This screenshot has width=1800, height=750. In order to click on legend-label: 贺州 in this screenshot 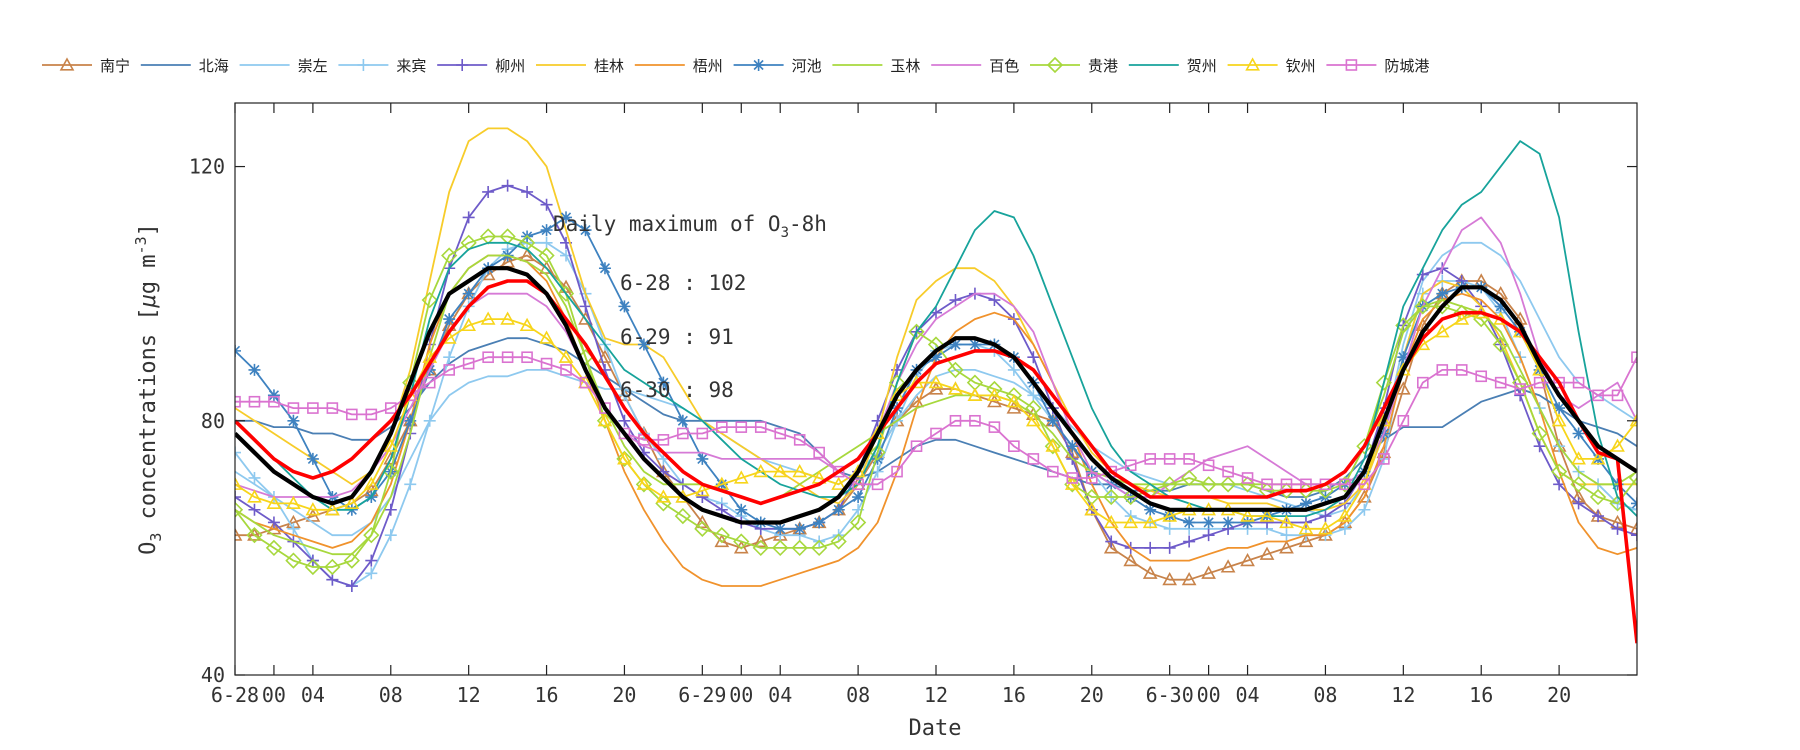, I will do `click(1202, 66)`.